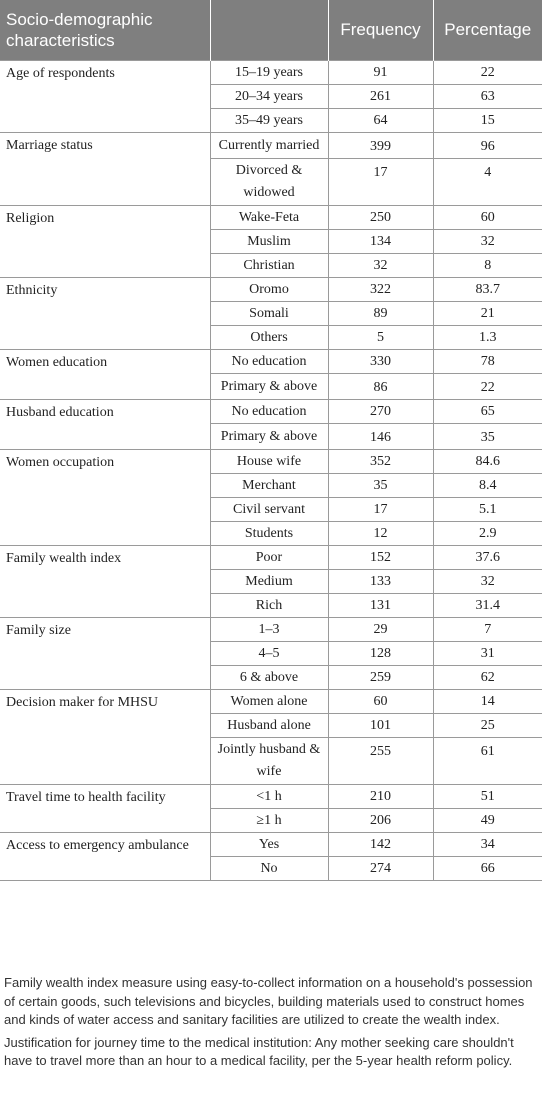 This screenshot has width=542, height=1113. I want to click on header-frequency: Frequency, so click(381, 30).